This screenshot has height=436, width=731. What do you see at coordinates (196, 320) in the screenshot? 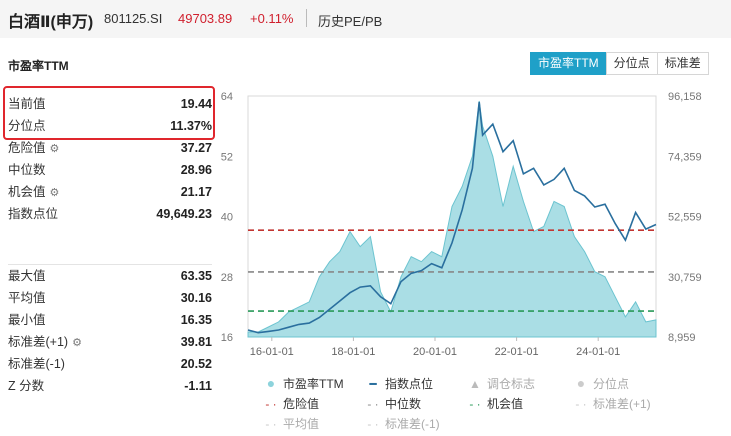
I see `stat-value: 16.35` at bounding box center [196, 320].